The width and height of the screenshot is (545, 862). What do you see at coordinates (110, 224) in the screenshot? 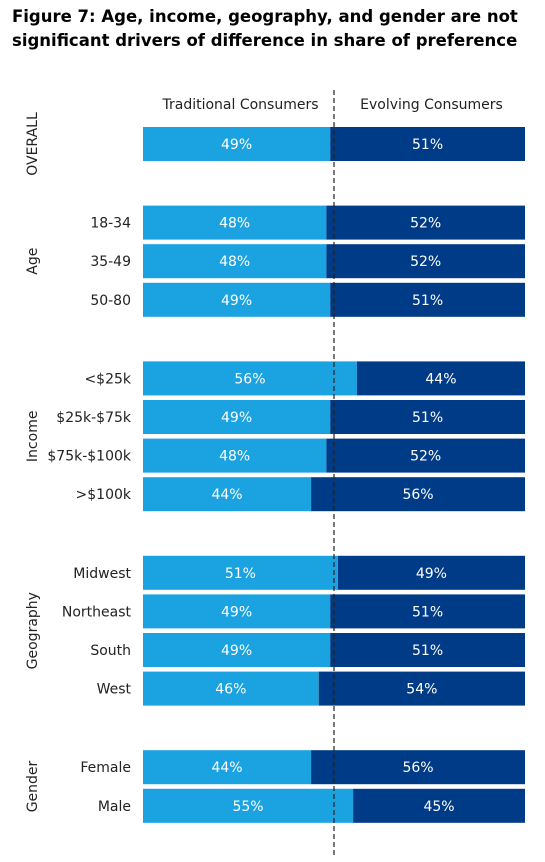
I see `category-label: 18-34` at bounding box center [110, 224].